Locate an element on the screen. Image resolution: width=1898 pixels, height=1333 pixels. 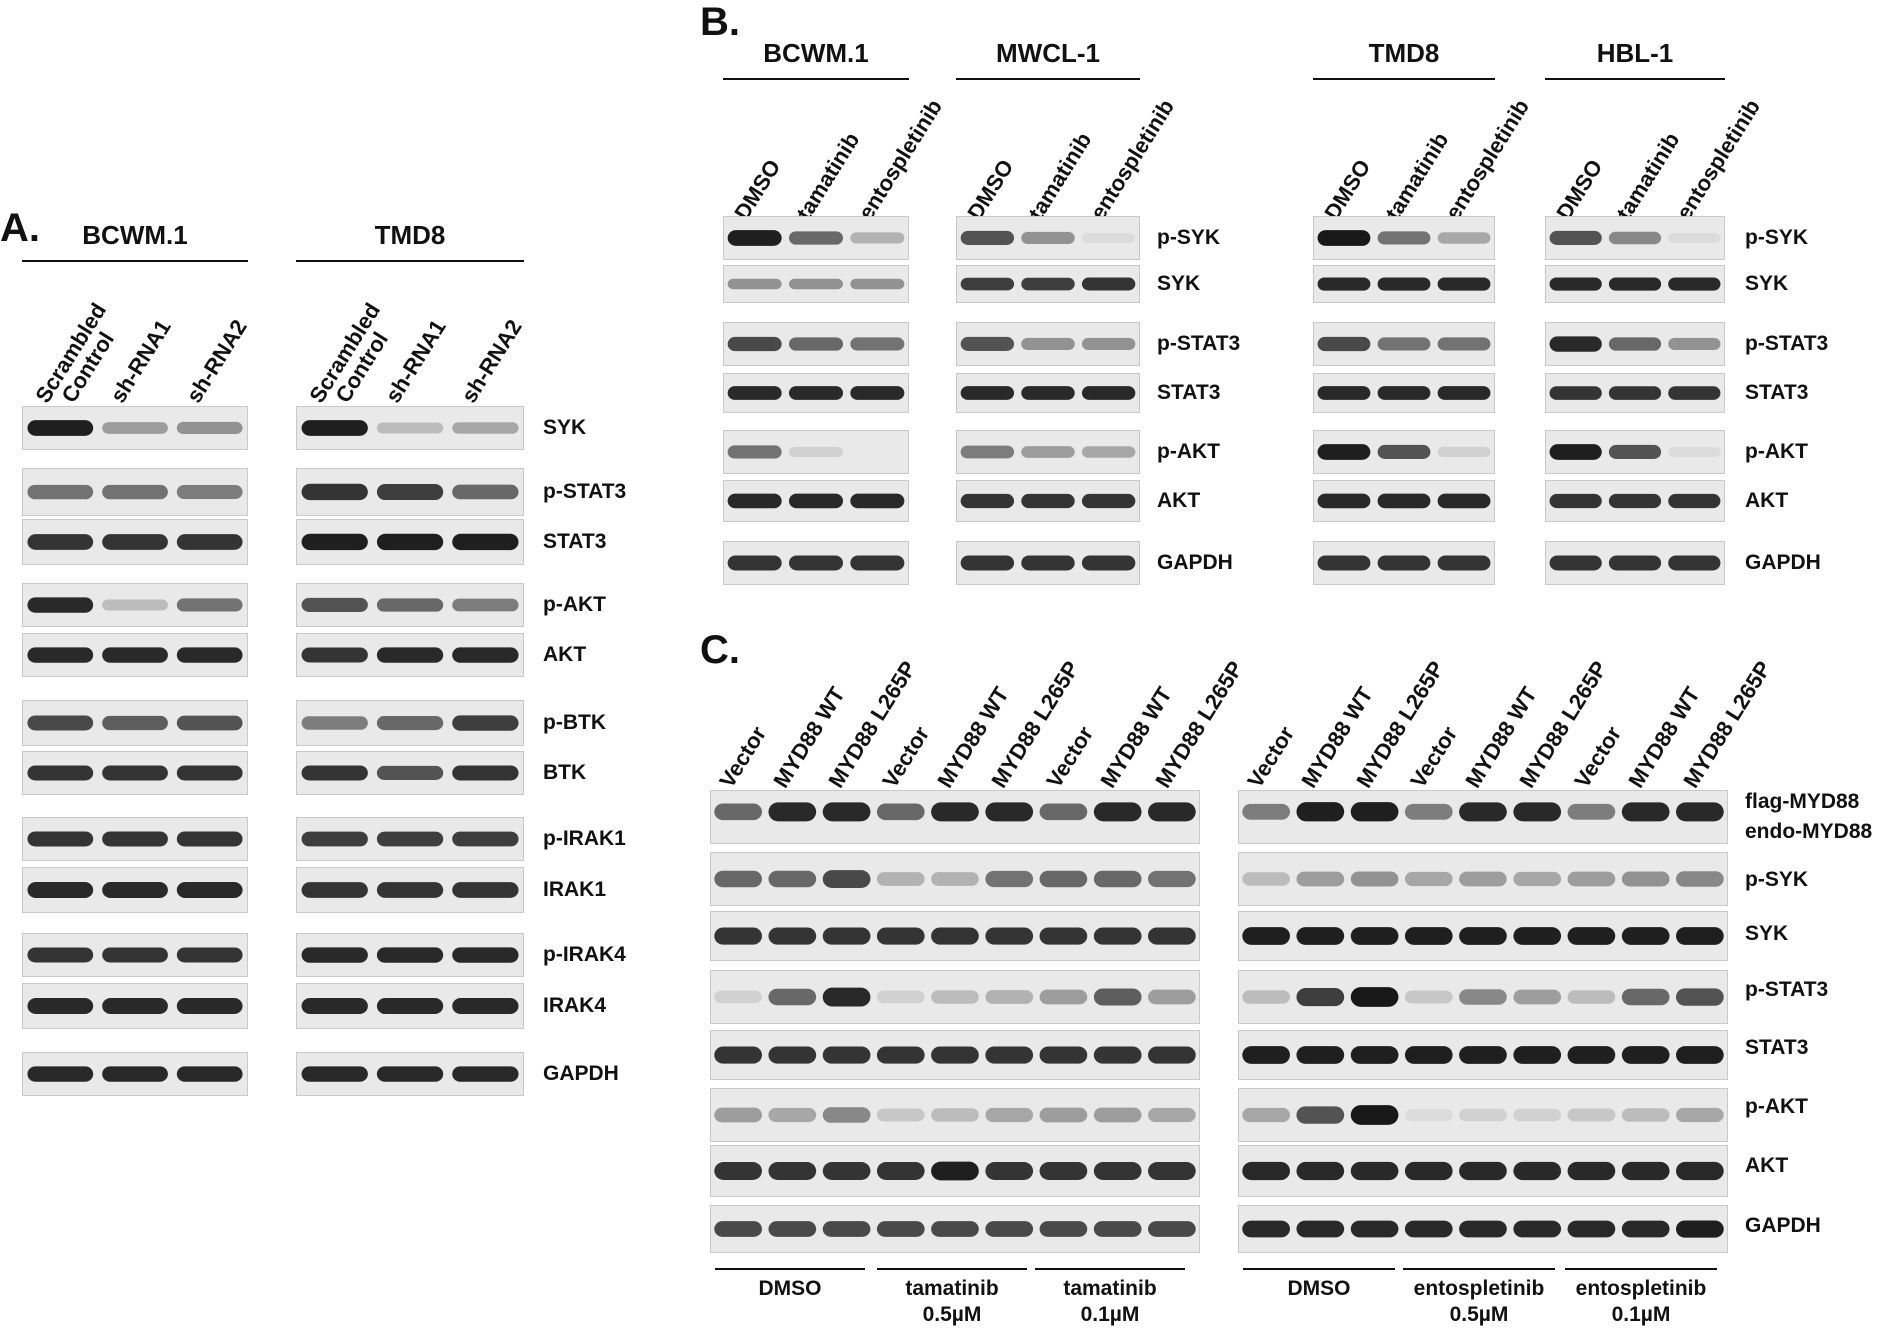
lane-label: DMSO is located at coordinates (757, 189).